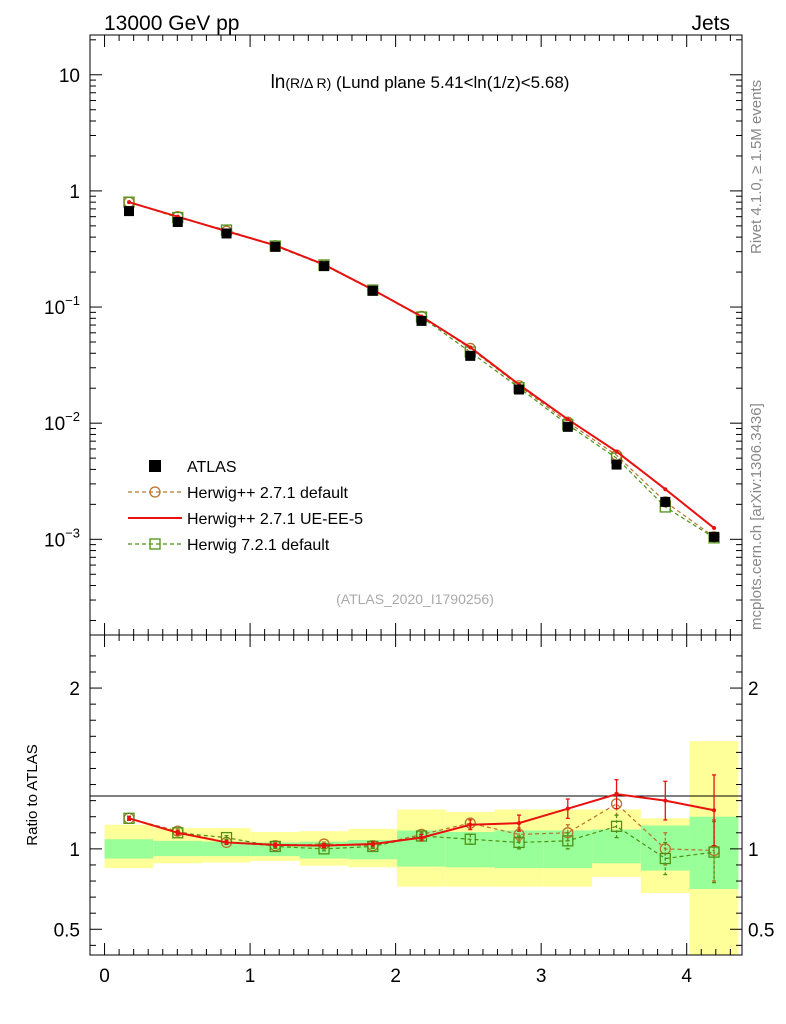  I want to click on x-tick-label: 1, so click(250, 976).